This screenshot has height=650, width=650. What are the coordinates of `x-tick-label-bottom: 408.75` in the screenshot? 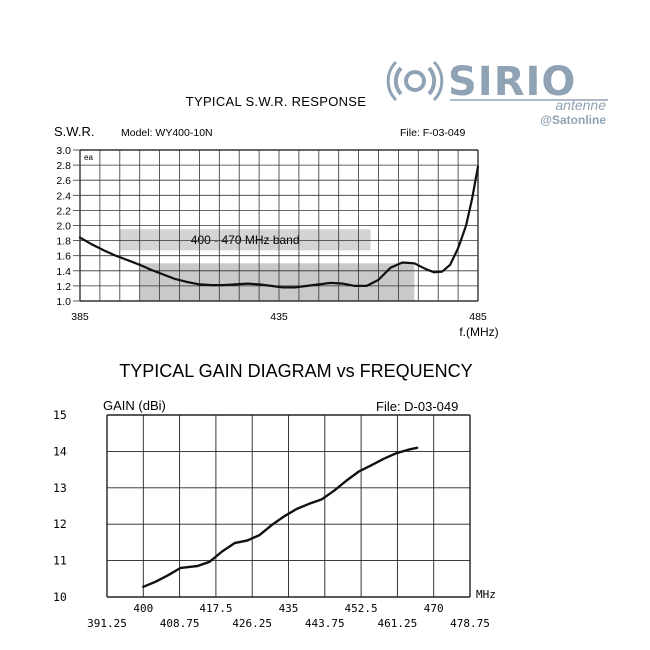 It's located at (180, 623).